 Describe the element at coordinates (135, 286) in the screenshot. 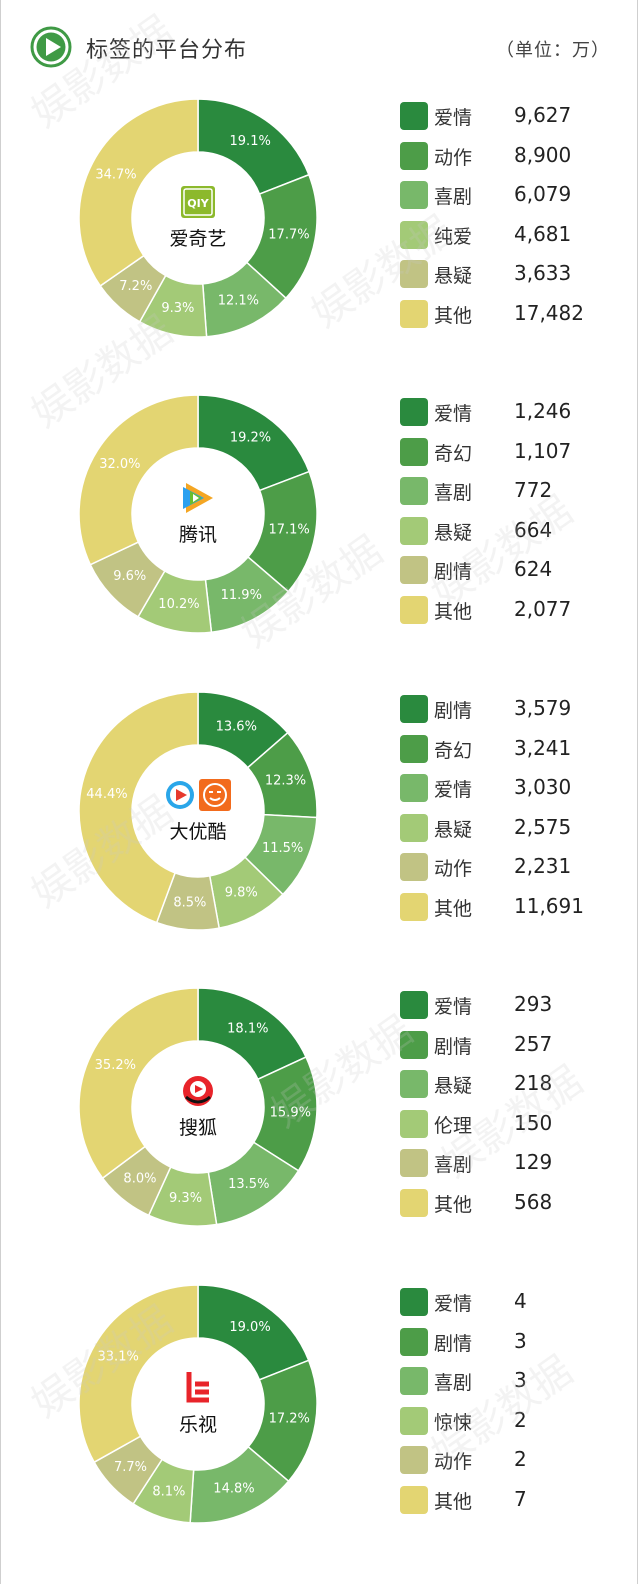

I see `slice-percent-label: 7.2%` at that location.